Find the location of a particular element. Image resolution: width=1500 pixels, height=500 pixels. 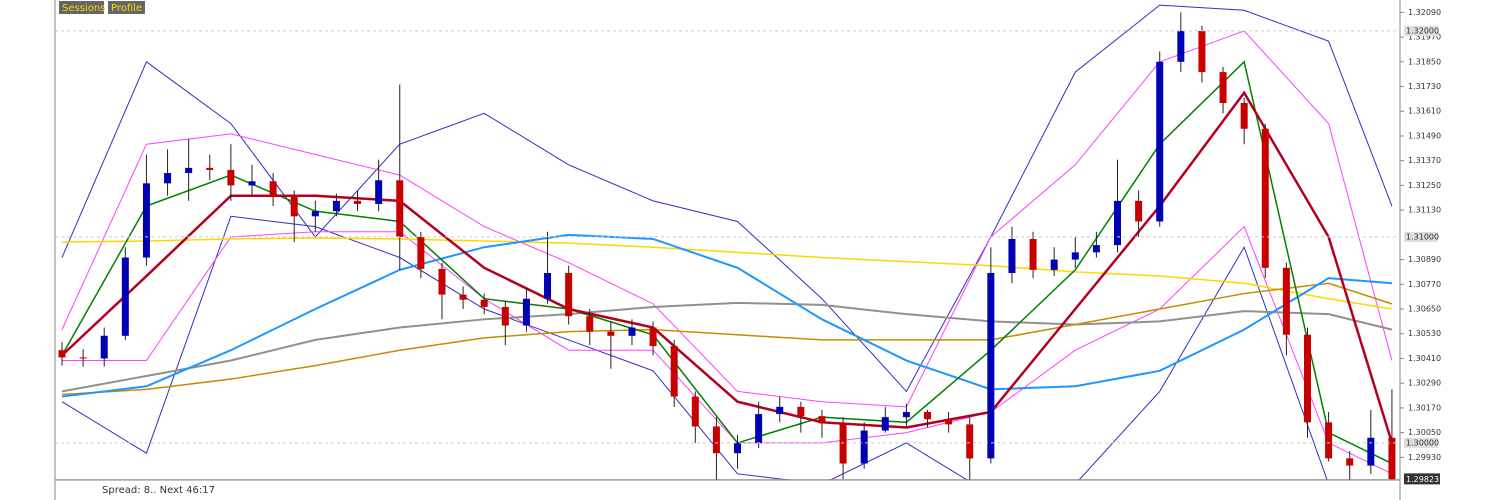

y-tick-label: 1.30770 is located at coordinates (1424, 284).